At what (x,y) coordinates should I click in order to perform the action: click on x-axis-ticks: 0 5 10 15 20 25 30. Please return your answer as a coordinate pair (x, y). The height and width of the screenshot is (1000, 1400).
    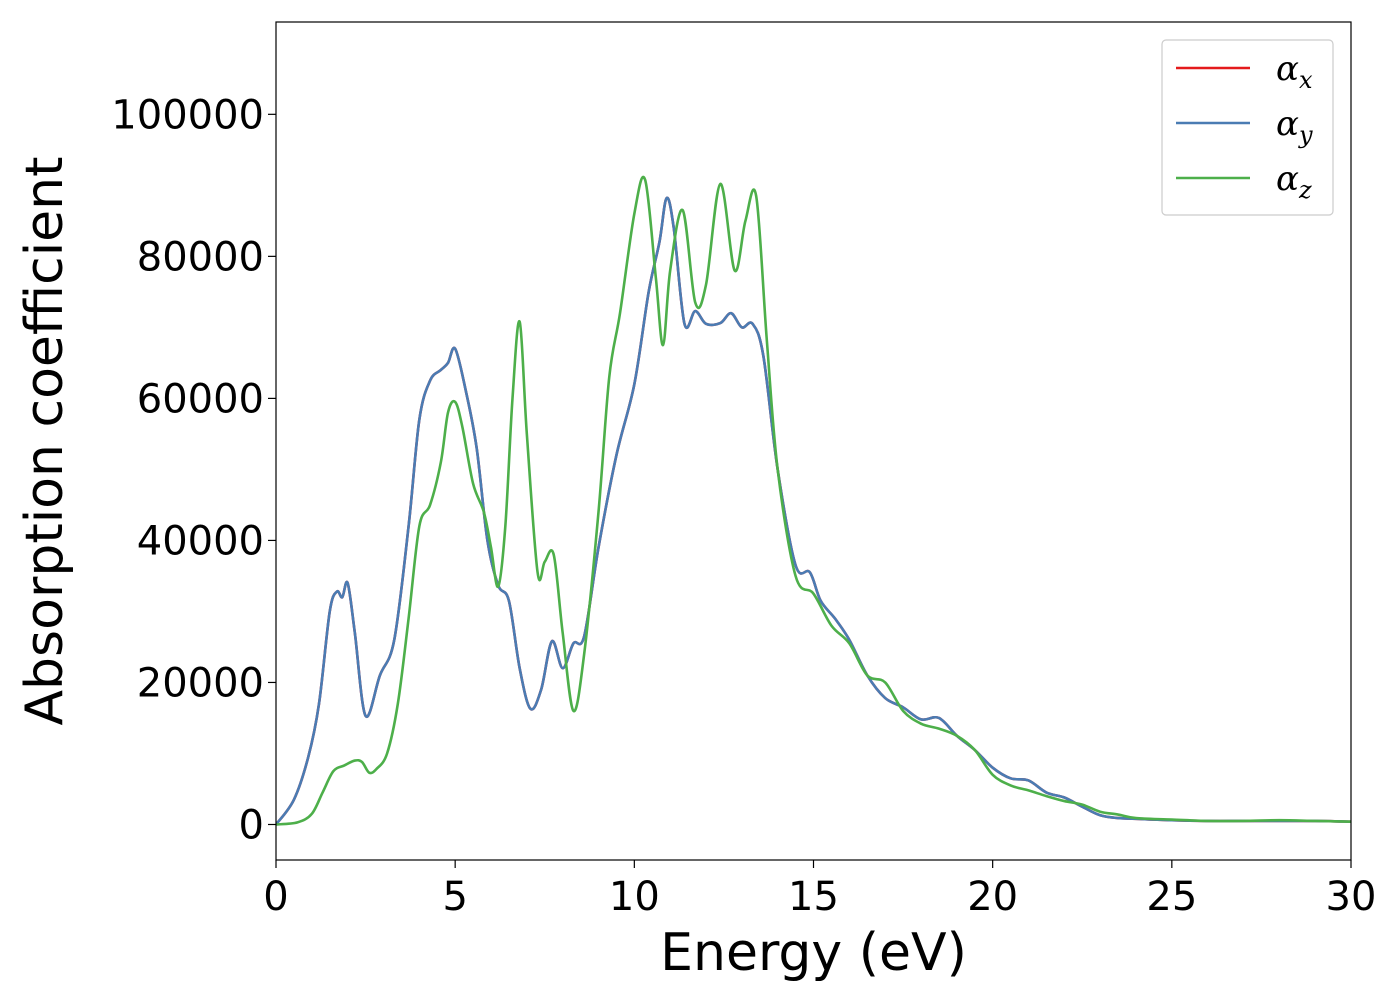
    Looking at the image, I should click on (819, 890).